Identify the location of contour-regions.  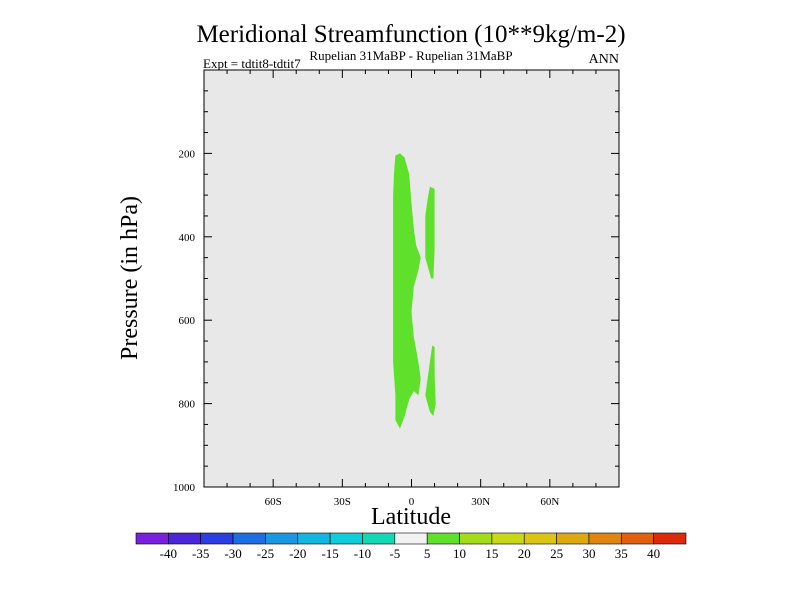
(414, 291).